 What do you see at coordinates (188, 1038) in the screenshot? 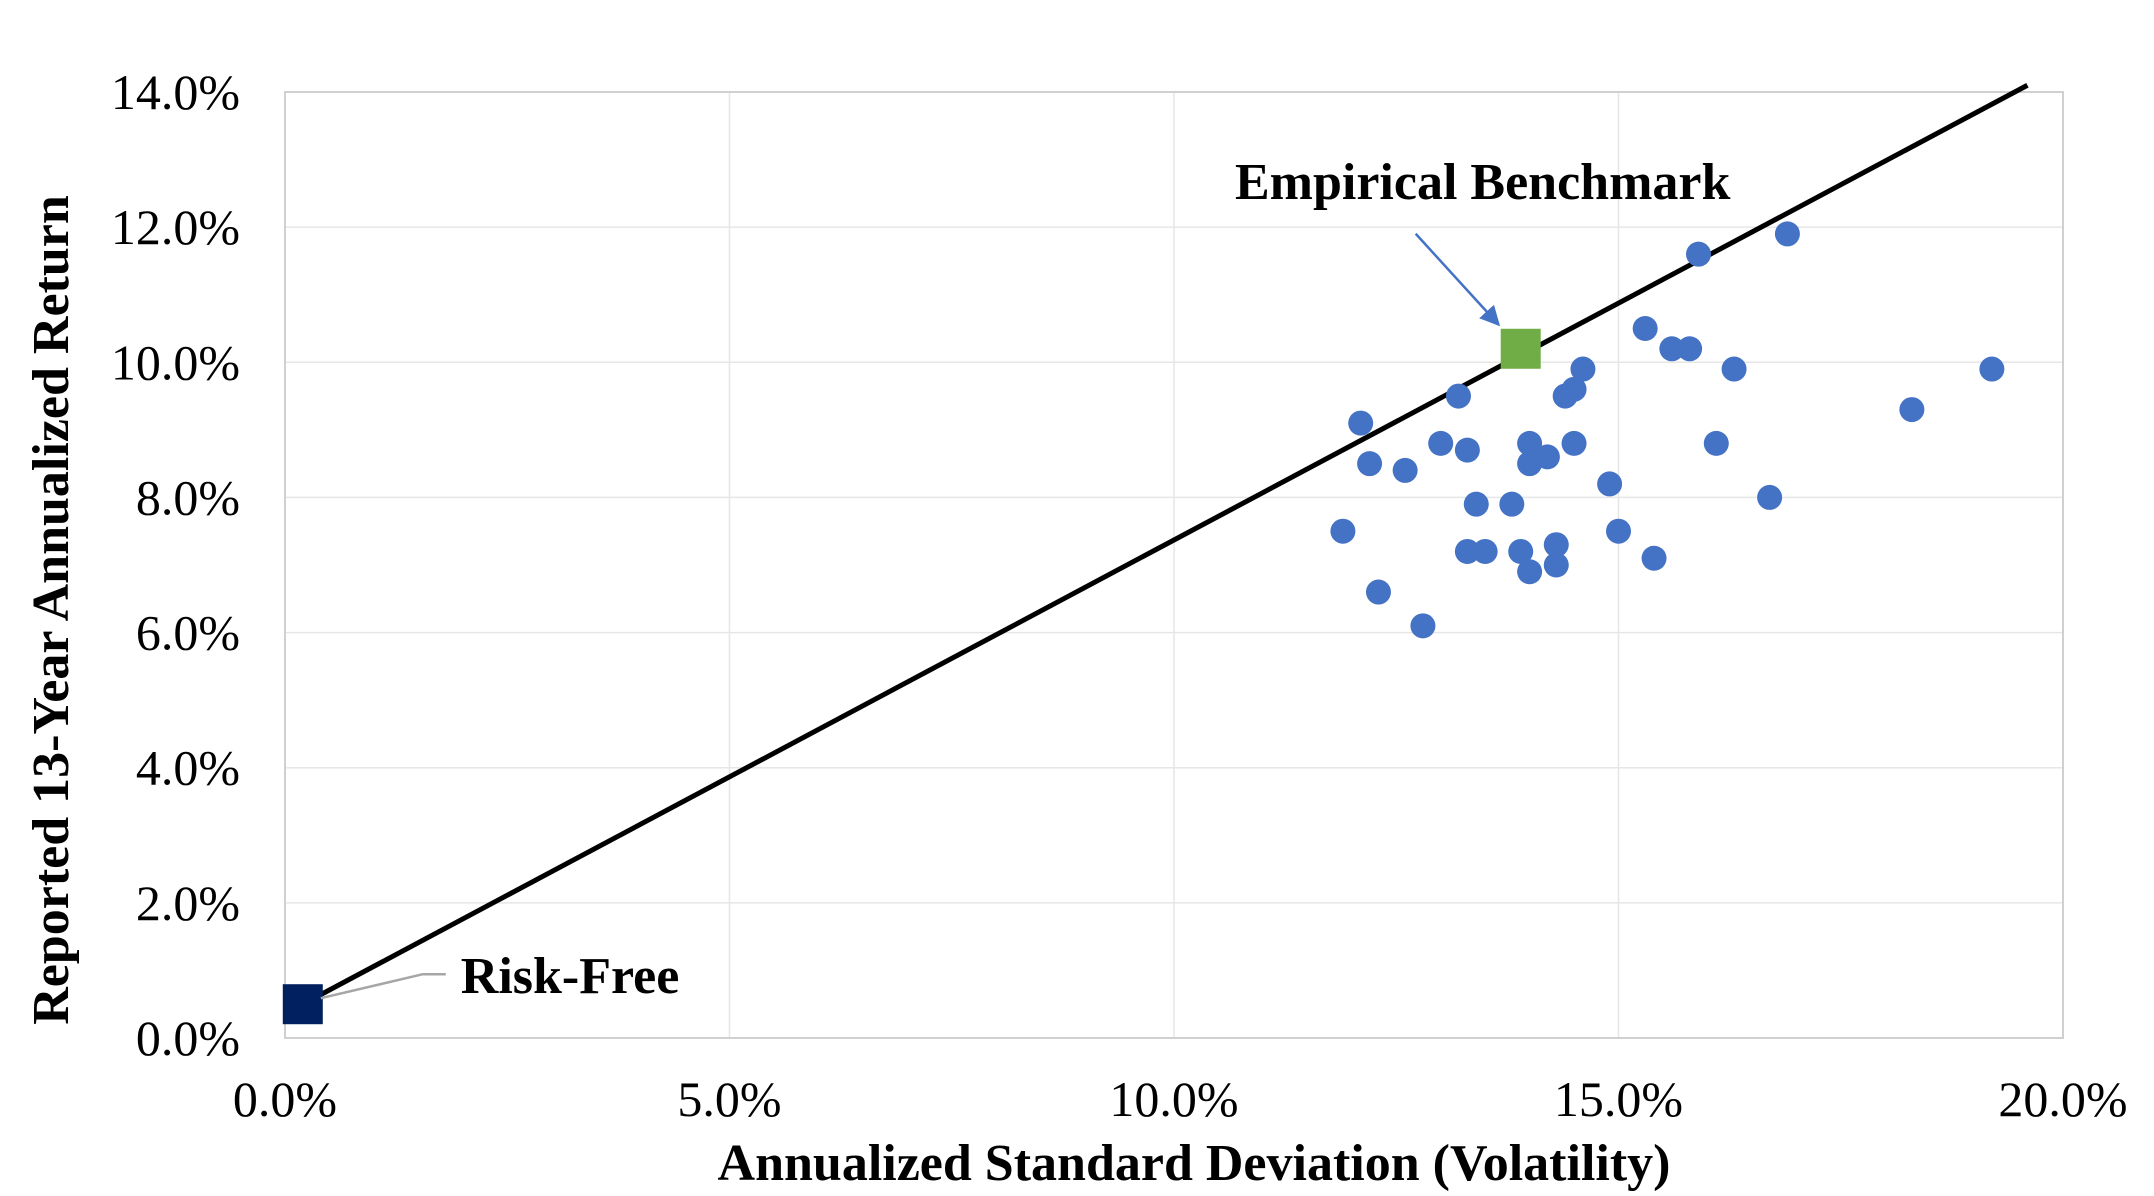
I see `y-tick-label: 0.0%` at bounding box center [188, 1038].